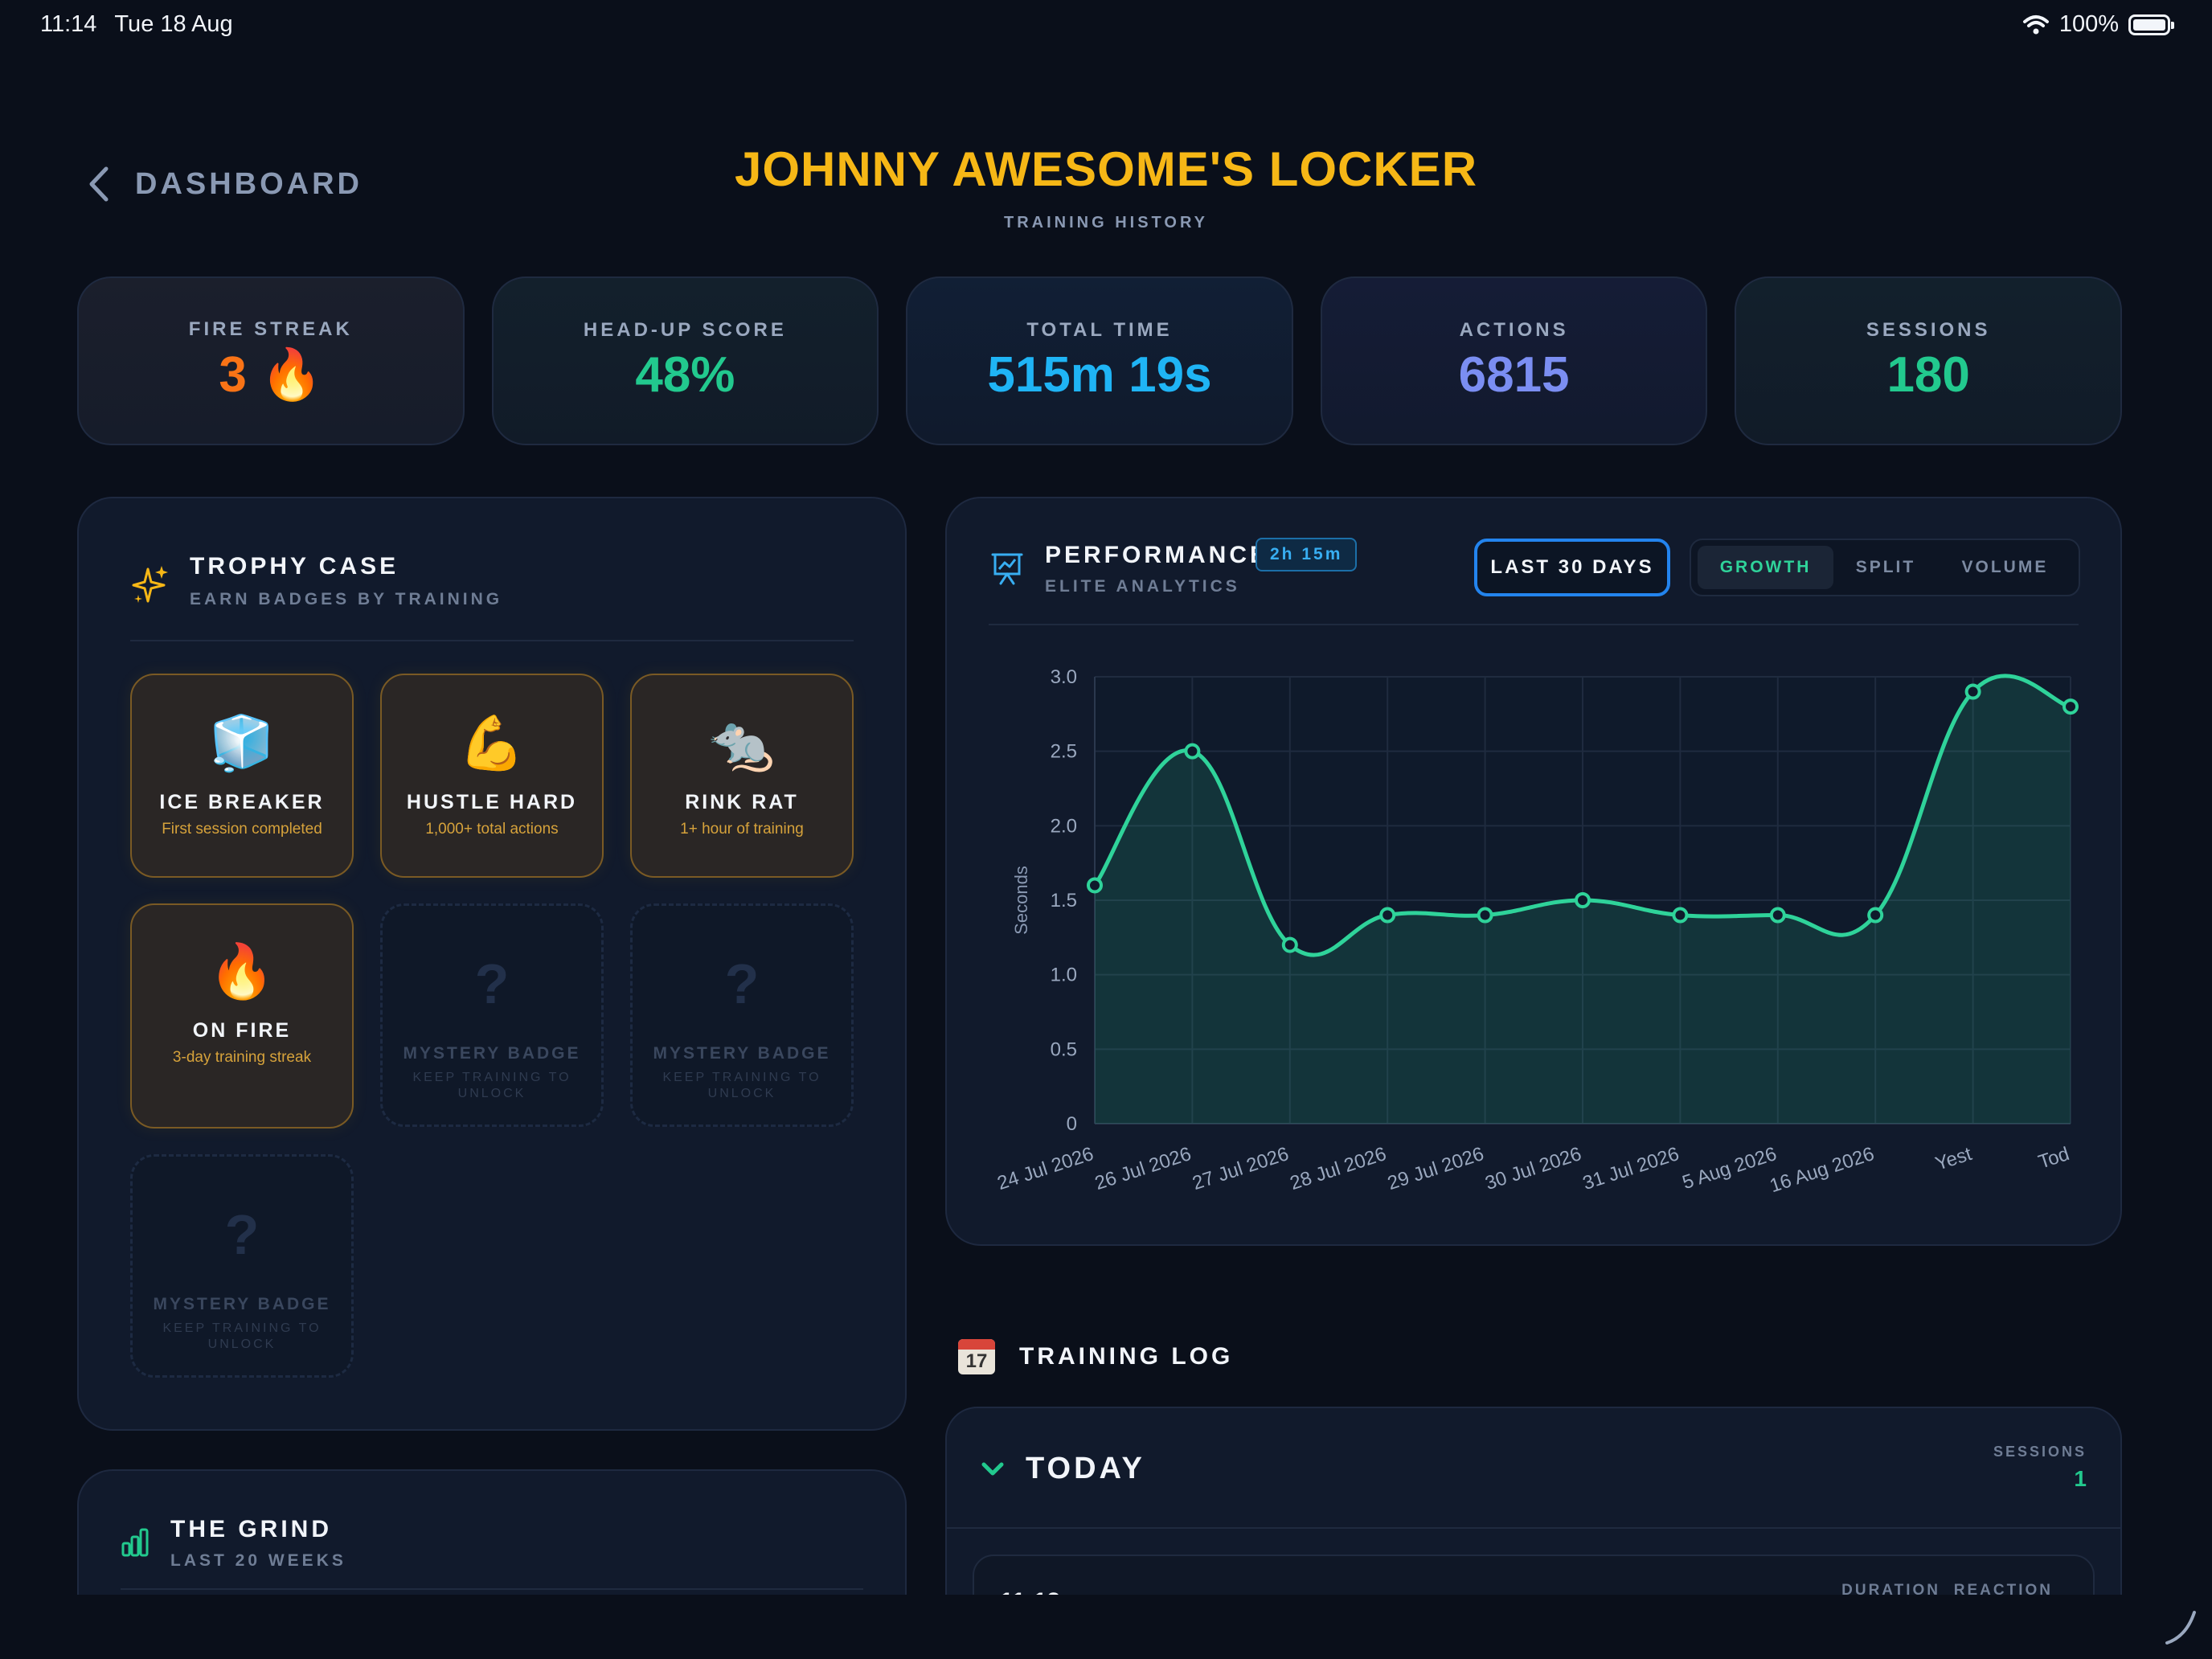 The width and height of the screenshot is (2212, 1659). What do you see at coordinates (1822, 1170) in the screenshot?
I see `x-tick-label: 16 Aug 2026` at bounding box center [1822, 1170].